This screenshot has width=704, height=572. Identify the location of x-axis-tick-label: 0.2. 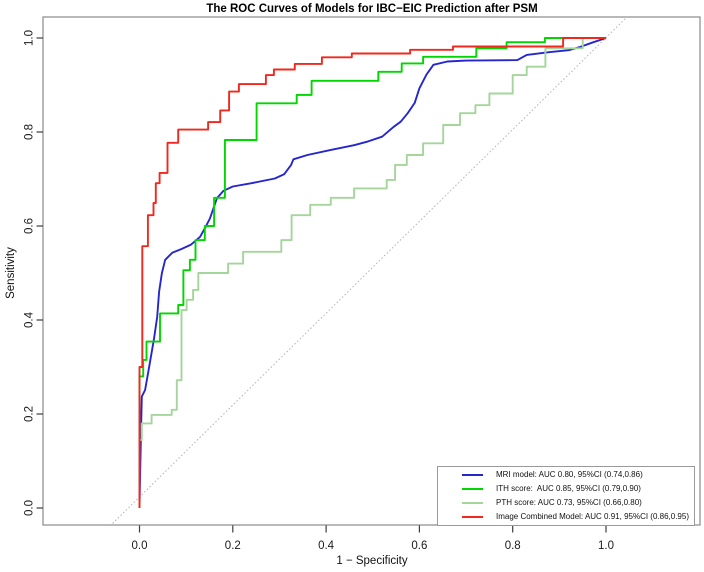
(233, 546).